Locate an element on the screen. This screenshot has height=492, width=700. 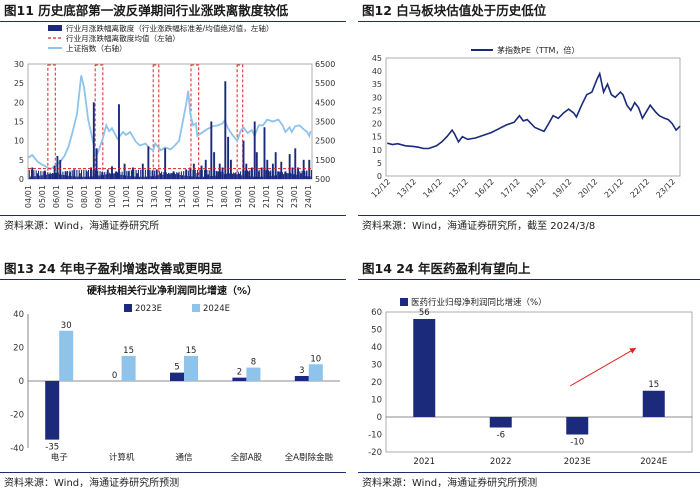
fig13-source-divider is located at coordinates (173, 472).